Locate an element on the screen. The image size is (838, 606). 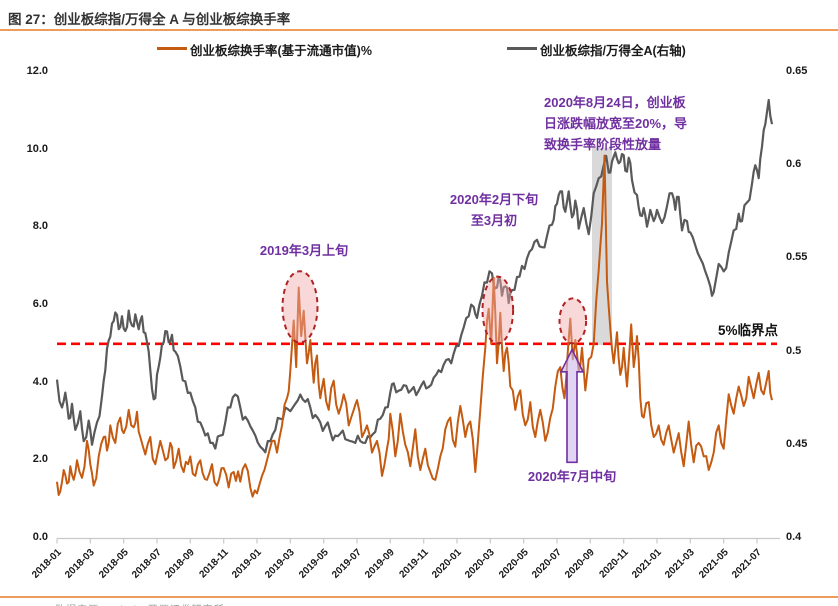
left-axis-tick-label: 0.0 is located at coordinates (40, 537).